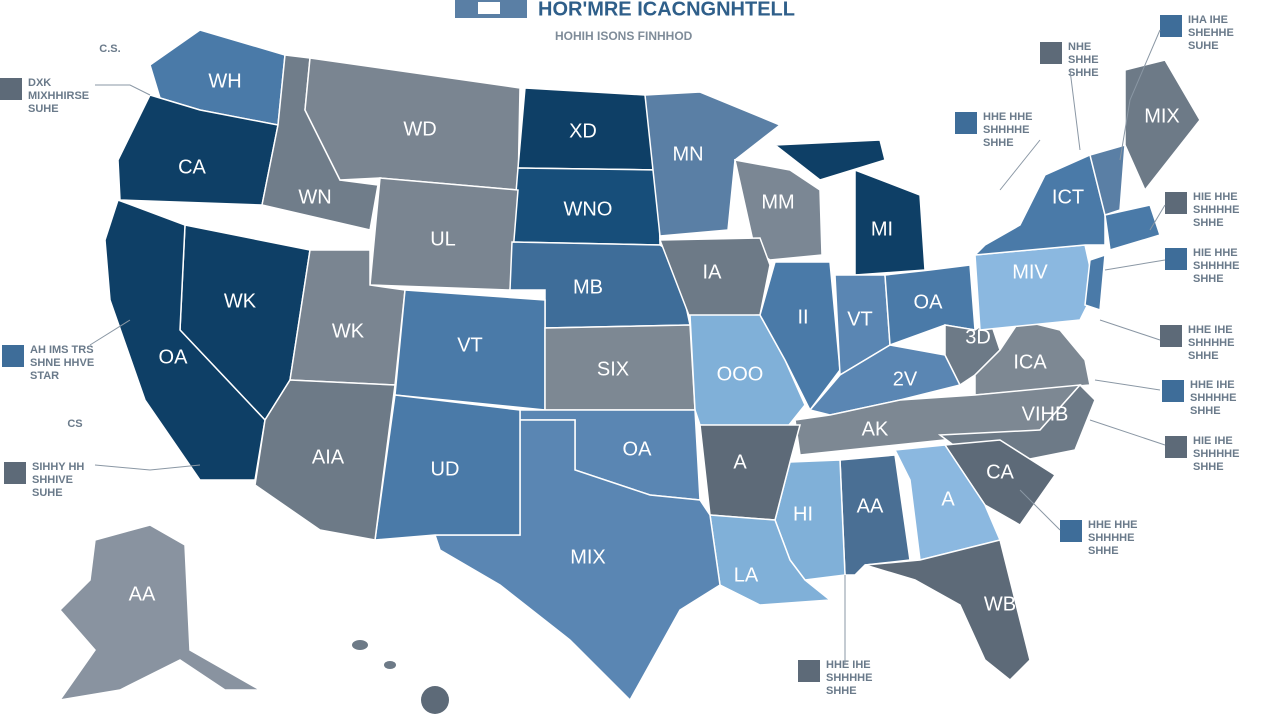 The width and height of the screenshot is (1280, 720). Describe the element at coordinates (588, 209) in the screenshot. I see `state-label: WNO` at that location.